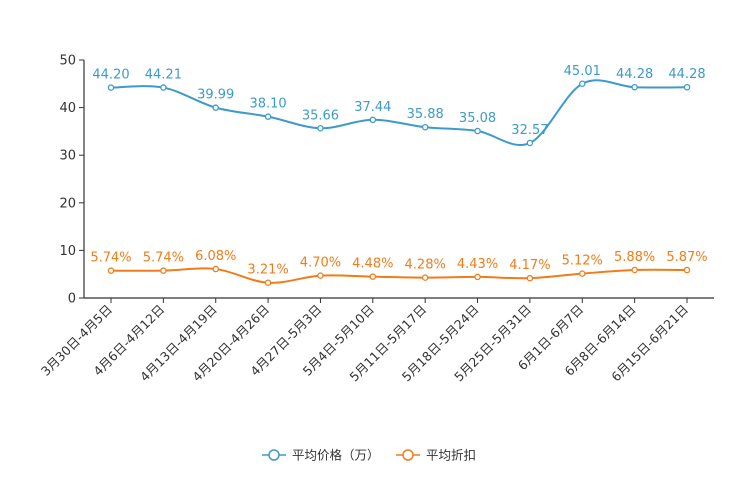 The width and height of the screenshot is (744, 496). What do you see at coordinates (67, 251) in the screenshot?
I see `y-tick-label: 10` at bounding box center [67, 251].